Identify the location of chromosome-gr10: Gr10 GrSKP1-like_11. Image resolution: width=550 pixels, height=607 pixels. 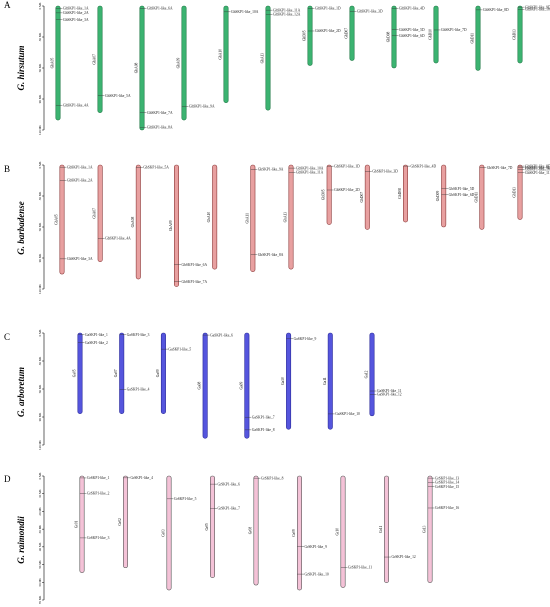
(354, 531).